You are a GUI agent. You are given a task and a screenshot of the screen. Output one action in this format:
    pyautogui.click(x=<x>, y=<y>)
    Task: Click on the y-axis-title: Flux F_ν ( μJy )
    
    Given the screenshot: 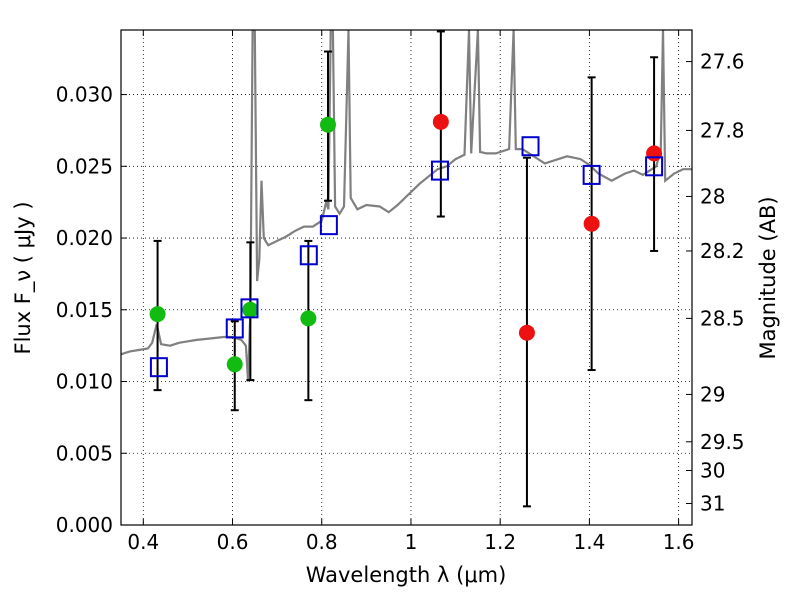 What is the action you would take?
    pyautogui.click(x=23, y=277)
    